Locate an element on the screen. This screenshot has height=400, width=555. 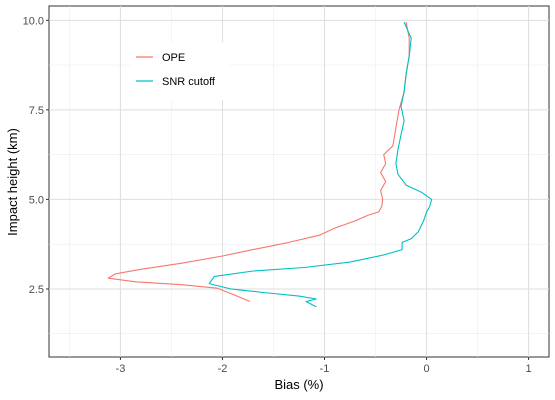
x-tick-label: 1 is located at coordinates (529, 369).